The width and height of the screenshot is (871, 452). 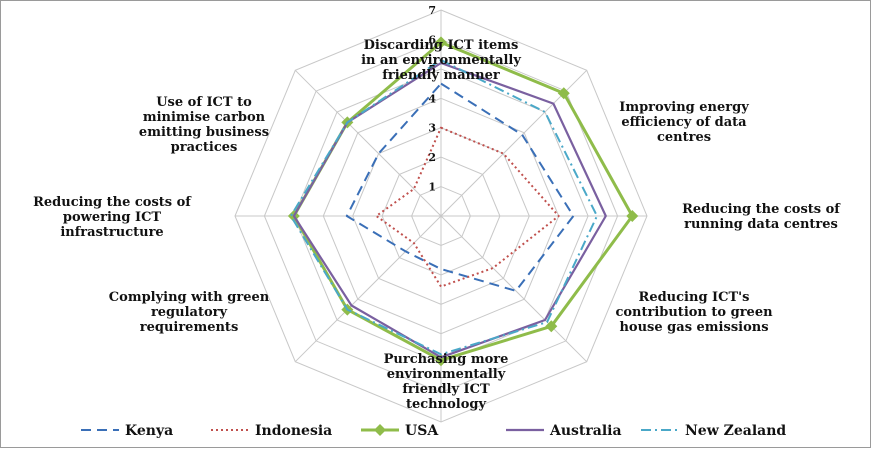 I want to click on legend-label: Australia, so click(x=585, y=431).